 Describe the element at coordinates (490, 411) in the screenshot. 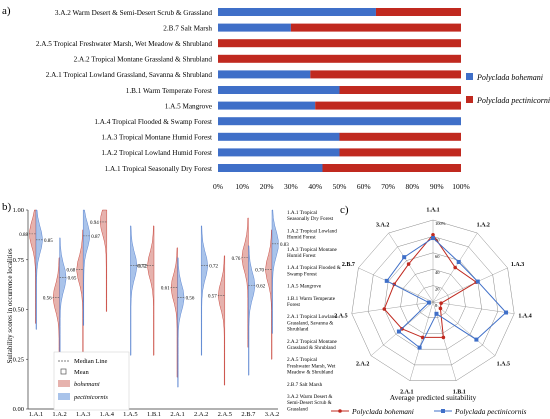

I see `legend-label-pectinicornis: Polyclada pectinicornis` at that location.